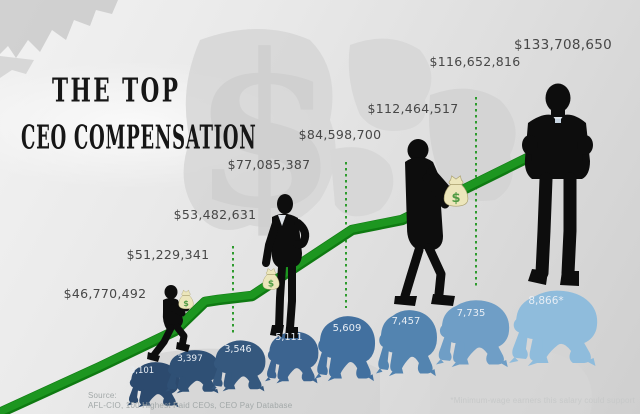 This screenshot has width=640, height=414. What do you see at coordinates (546, 301) in the screenshot?
I see `workers-label-8: 8,866*` at bounding box center [546, 301].